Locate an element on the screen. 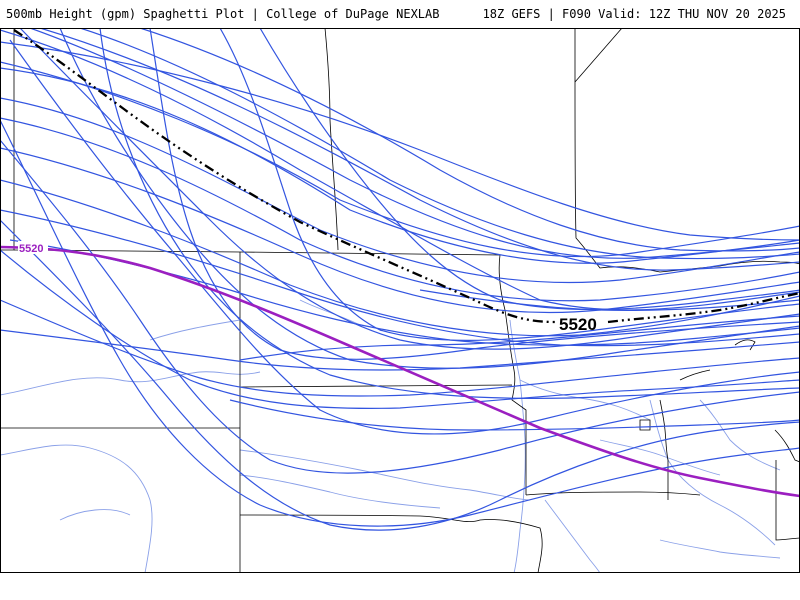  control-contour-label: 5520 is located at coordinates (31, 249).